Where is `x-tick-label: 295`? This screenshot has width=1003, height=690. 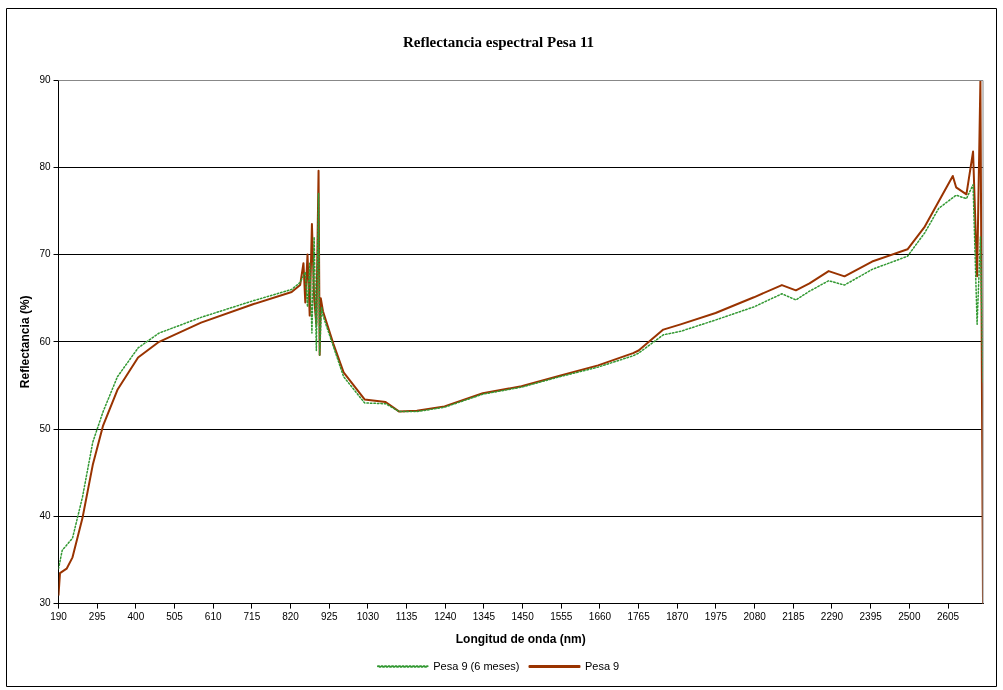 x-tick-label: 295 is located at coordinates (97, 617).